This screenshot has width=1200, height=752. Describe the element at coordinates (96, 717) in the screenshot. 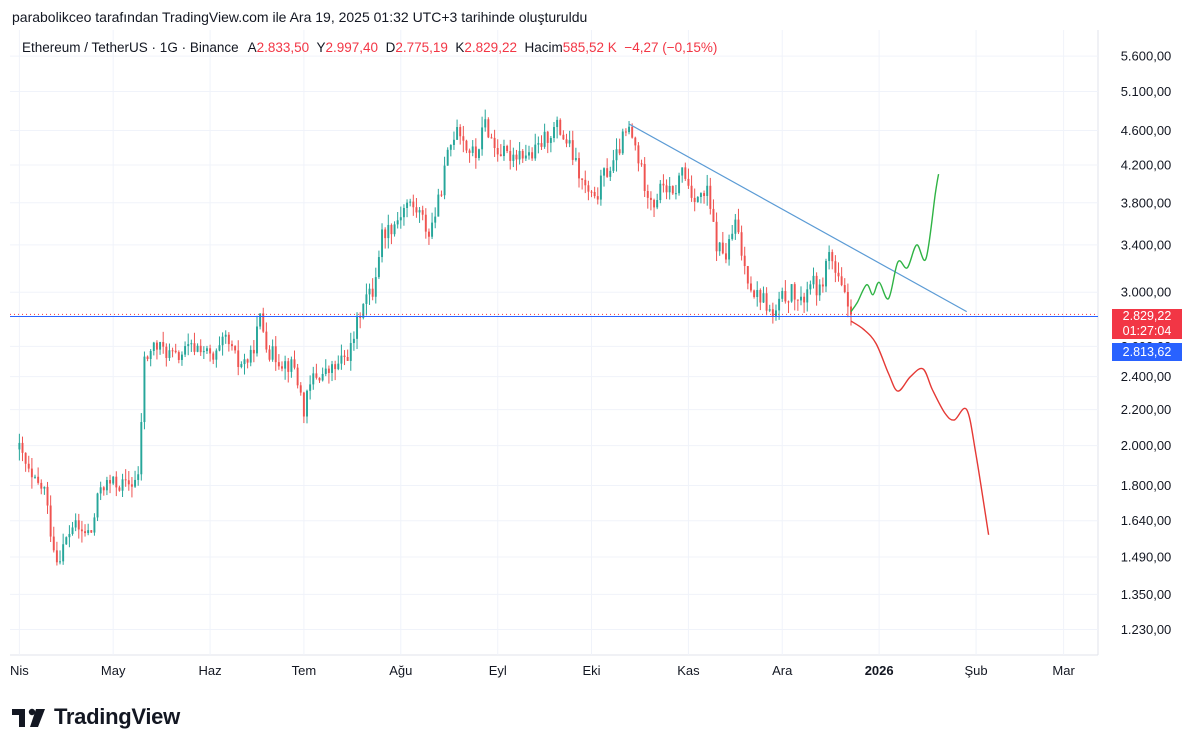

I see `tradingview-brand: TradingView` at that location.